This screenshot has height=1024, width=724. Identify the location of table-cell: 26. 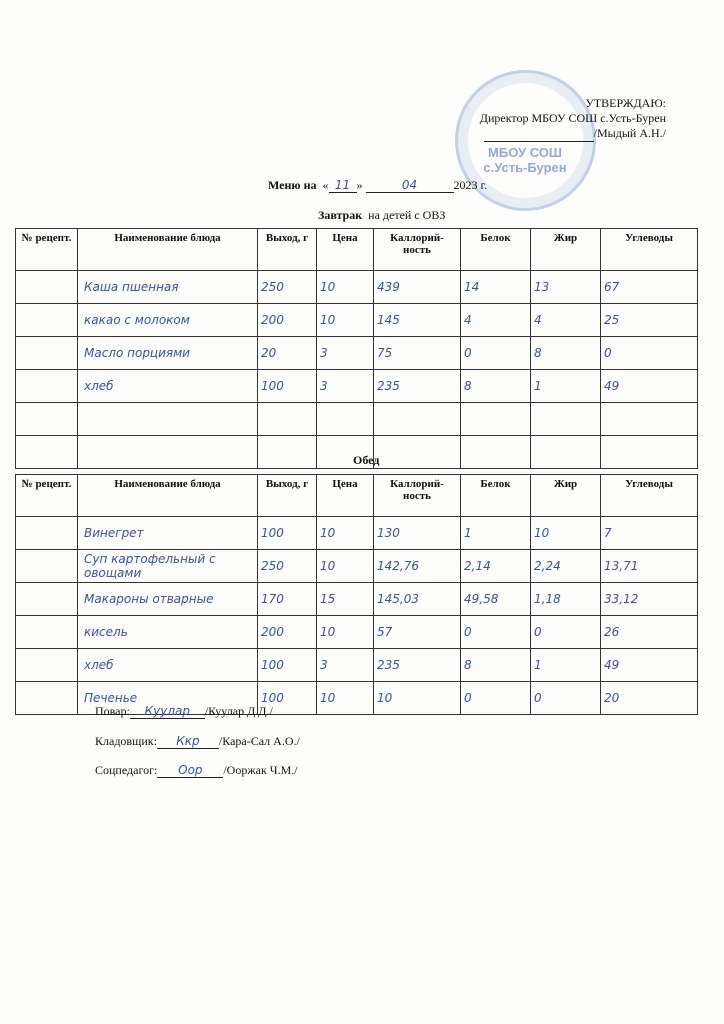
(649, 632).